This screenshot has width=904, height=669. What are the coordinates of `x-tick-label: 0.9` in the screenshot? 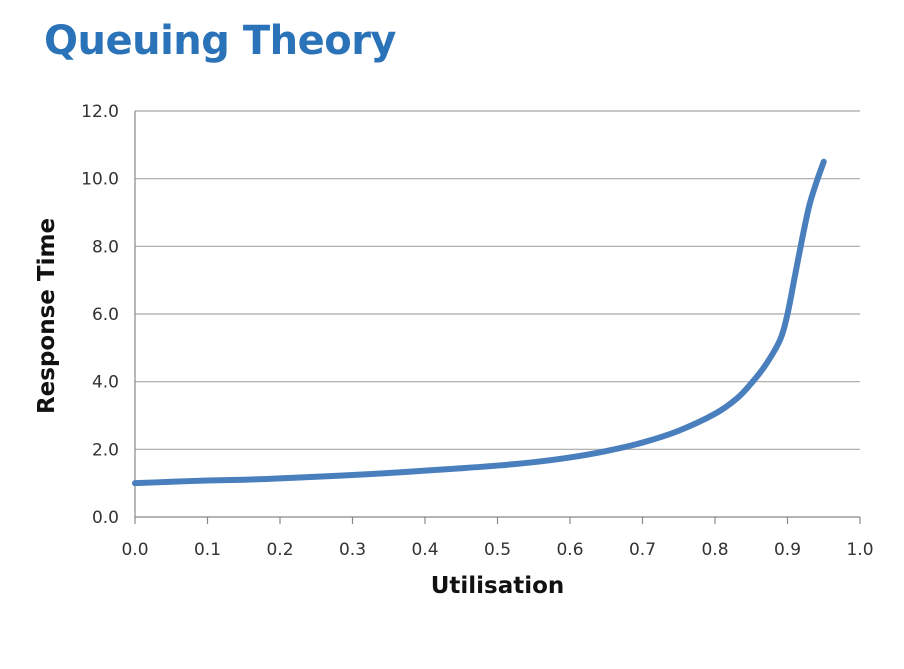 It's located at (787, 550).